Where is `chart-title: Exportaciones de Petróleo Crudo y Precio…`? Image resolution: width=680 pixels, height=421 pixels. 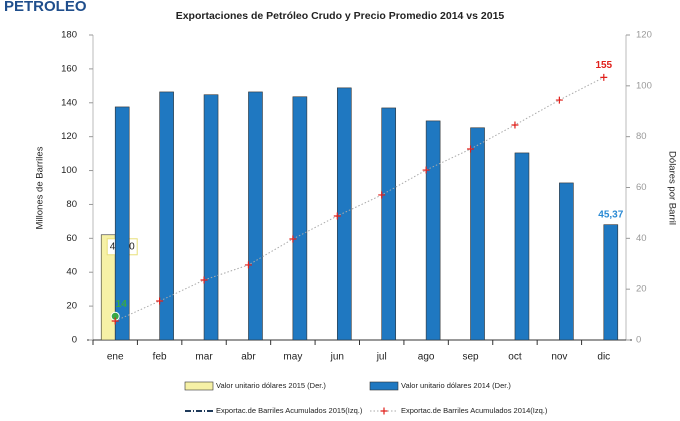
chart-title: Exportaciones de Petróleo Crudo y Precio… is located at coordinates (340, 16).